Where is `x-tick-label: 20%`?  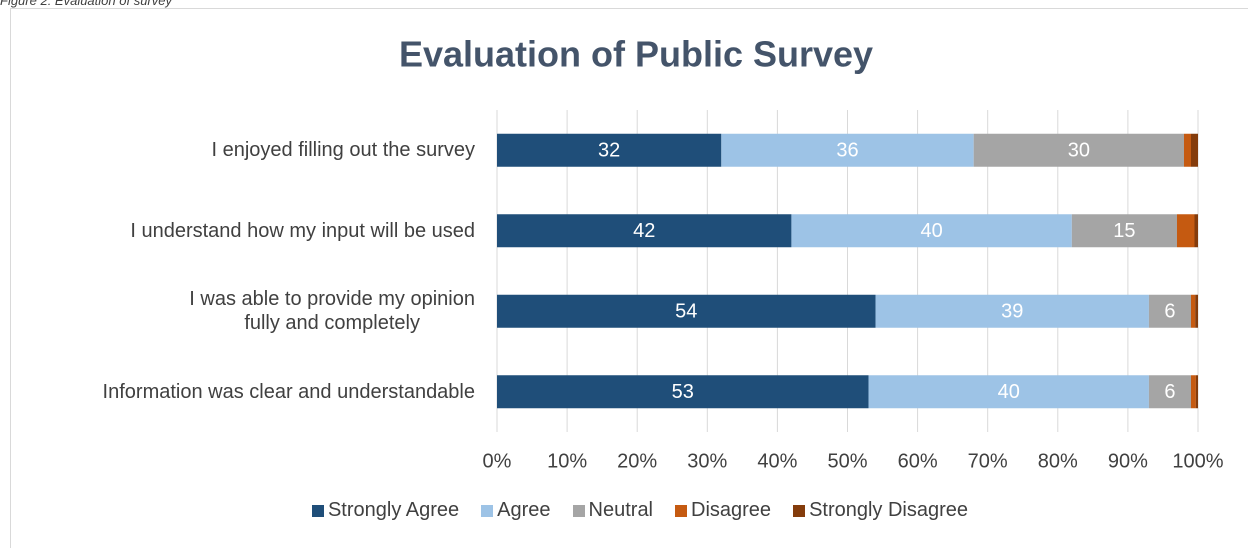
x-tick-label: 20% is located at coordinates (637, 461).